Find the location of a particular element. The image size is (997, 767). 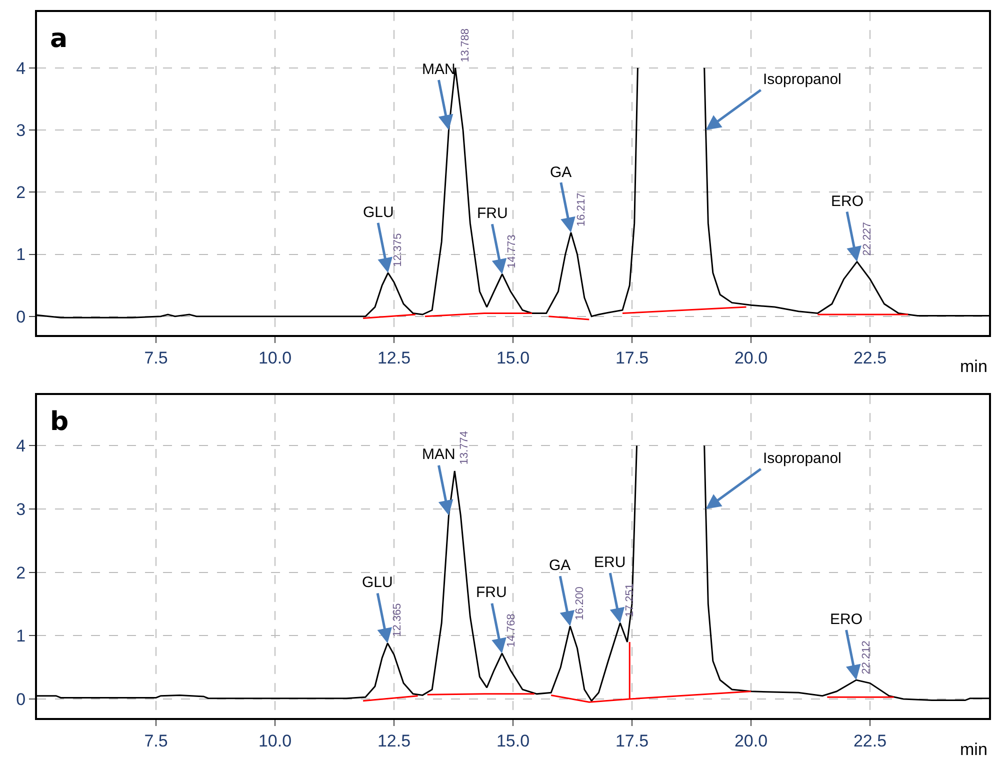

text: a is located at coordinates (59, 39).